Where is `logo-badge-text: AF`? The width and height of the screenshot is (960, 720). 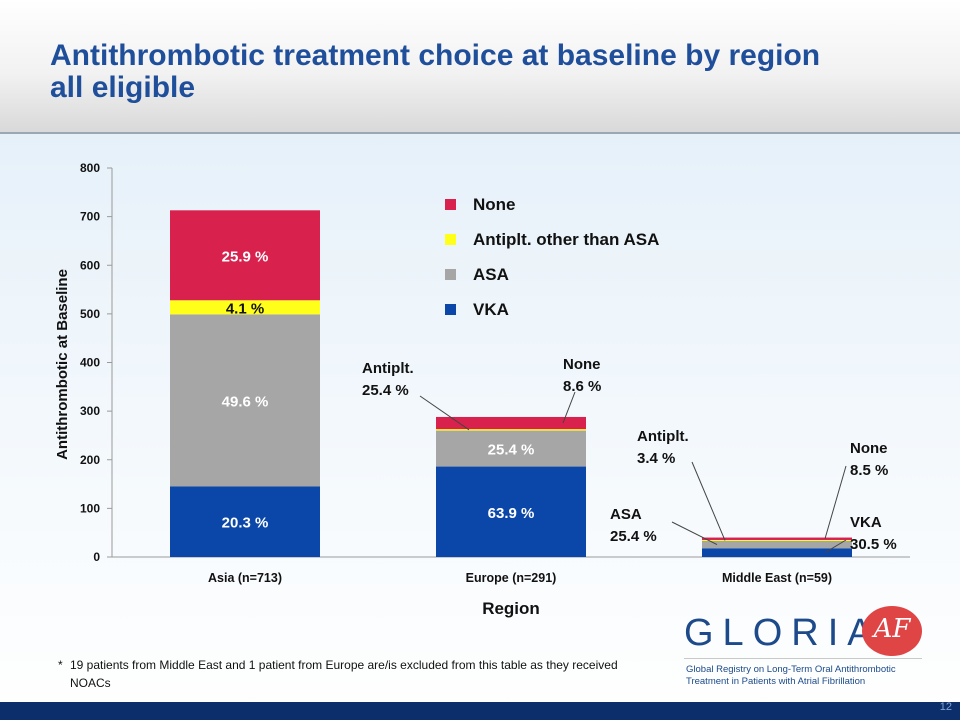
logo-badge-text: AF is located at coordinates (892, 629).